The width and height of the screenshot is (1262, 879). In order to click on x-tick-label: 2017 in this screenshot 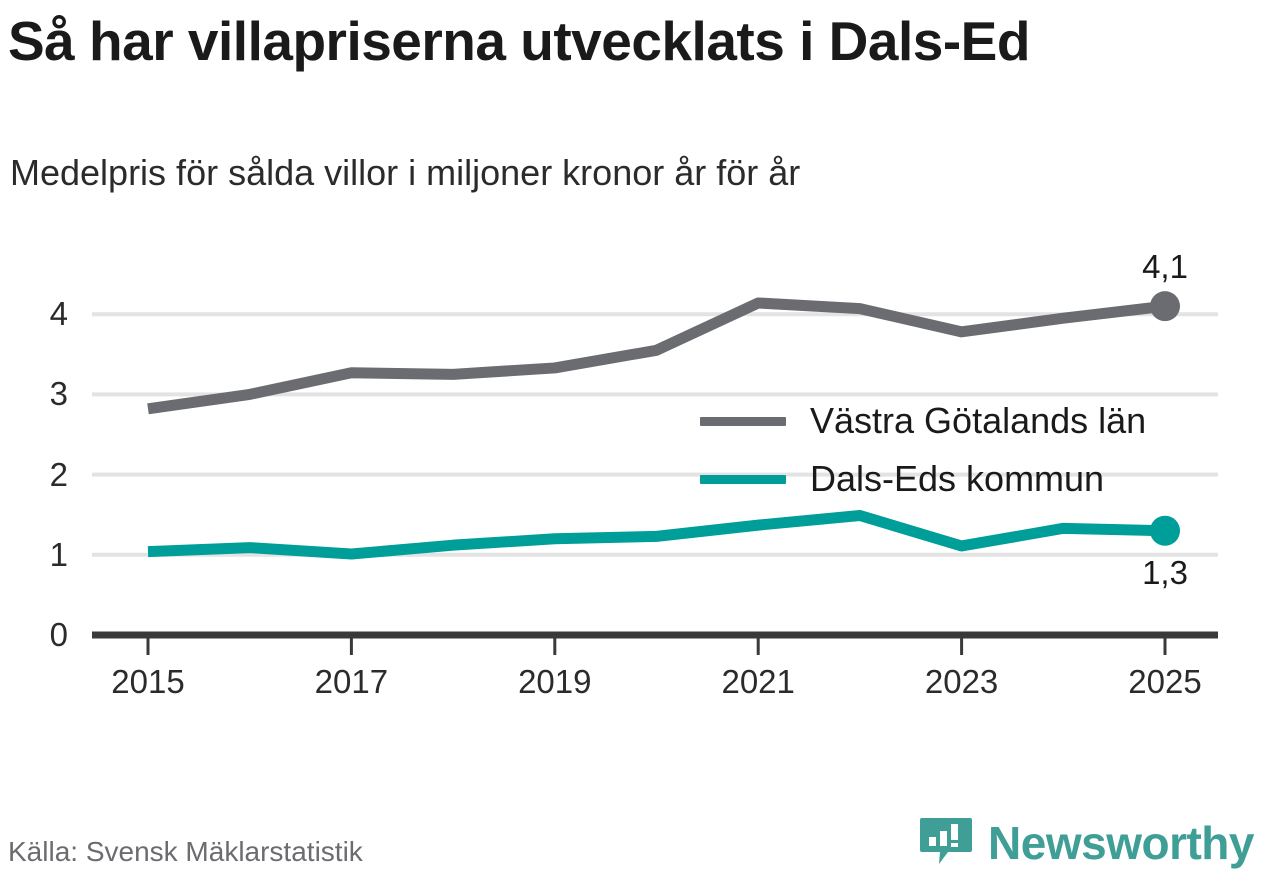, I will do `click(351, 681)`.